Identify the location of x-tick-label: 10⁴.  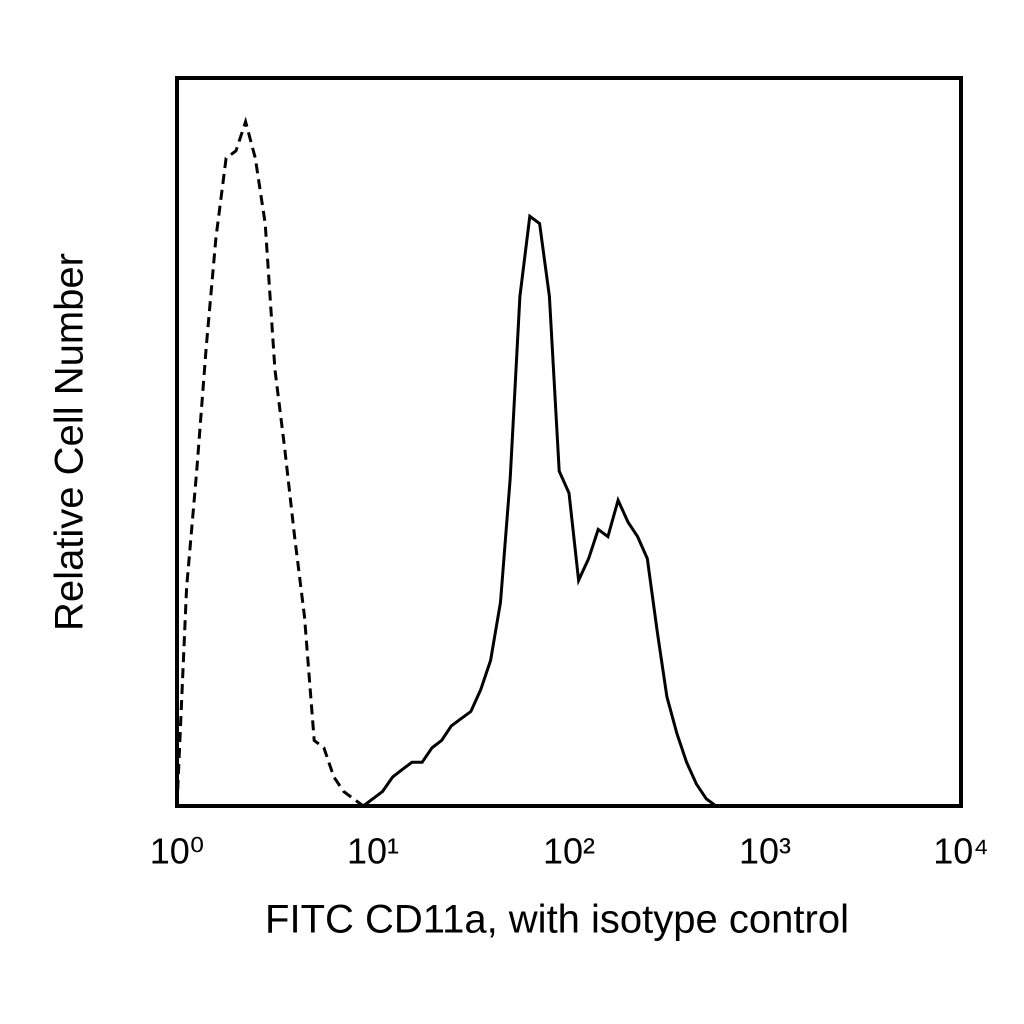
(961, 851).